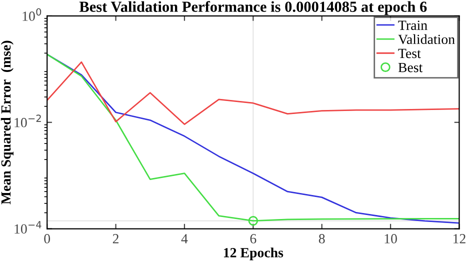  Describe the element at coordinates (409, 53) in the screenshot. I see `legend-label: Test` at that location.